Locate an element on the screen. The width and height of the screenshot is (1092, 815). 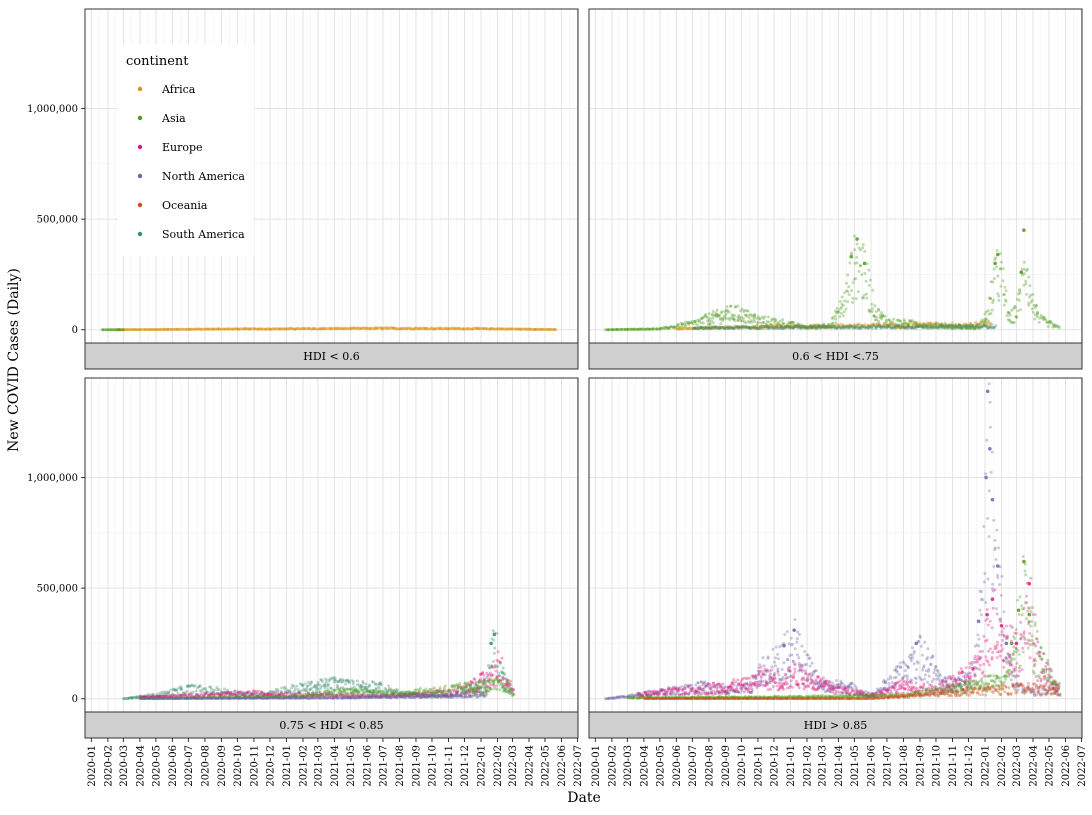
y-tick-label: 1,000,000 is located at coordinates (52, 109).